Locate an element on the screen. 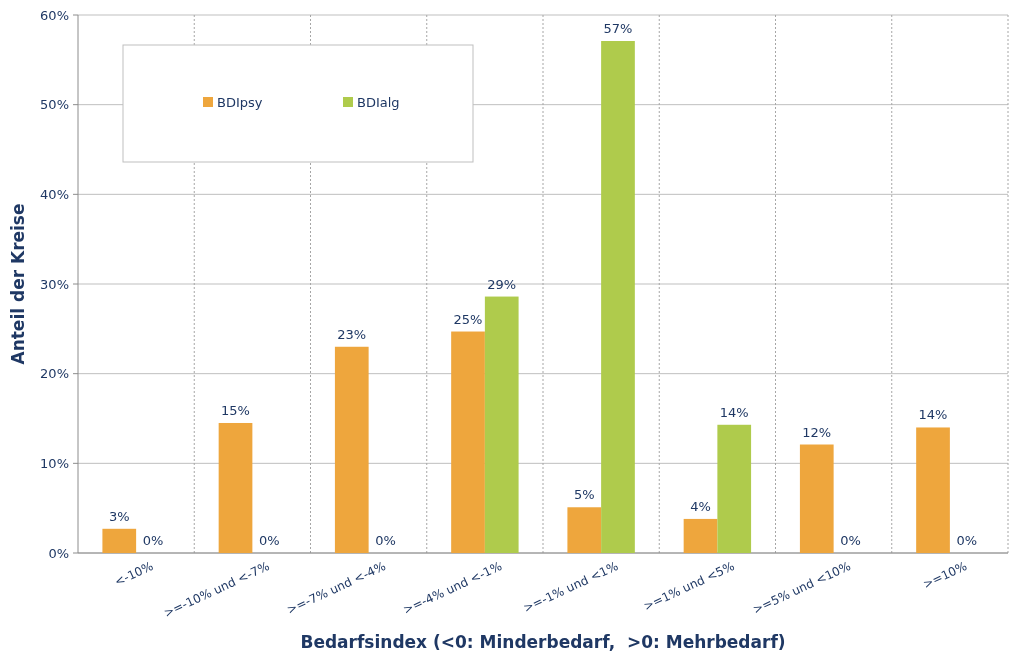 This screenshot has width=1016, height=660. legend-label: BDIalg is located at coordinates (378, 102).